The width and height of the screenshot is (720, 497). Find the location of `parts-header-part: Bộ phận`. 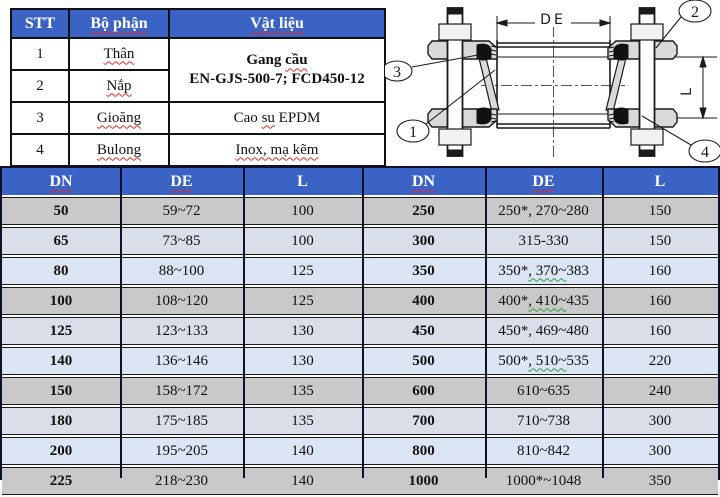

parts-header-part: Bộ phận is located at coordinates (119, 23).